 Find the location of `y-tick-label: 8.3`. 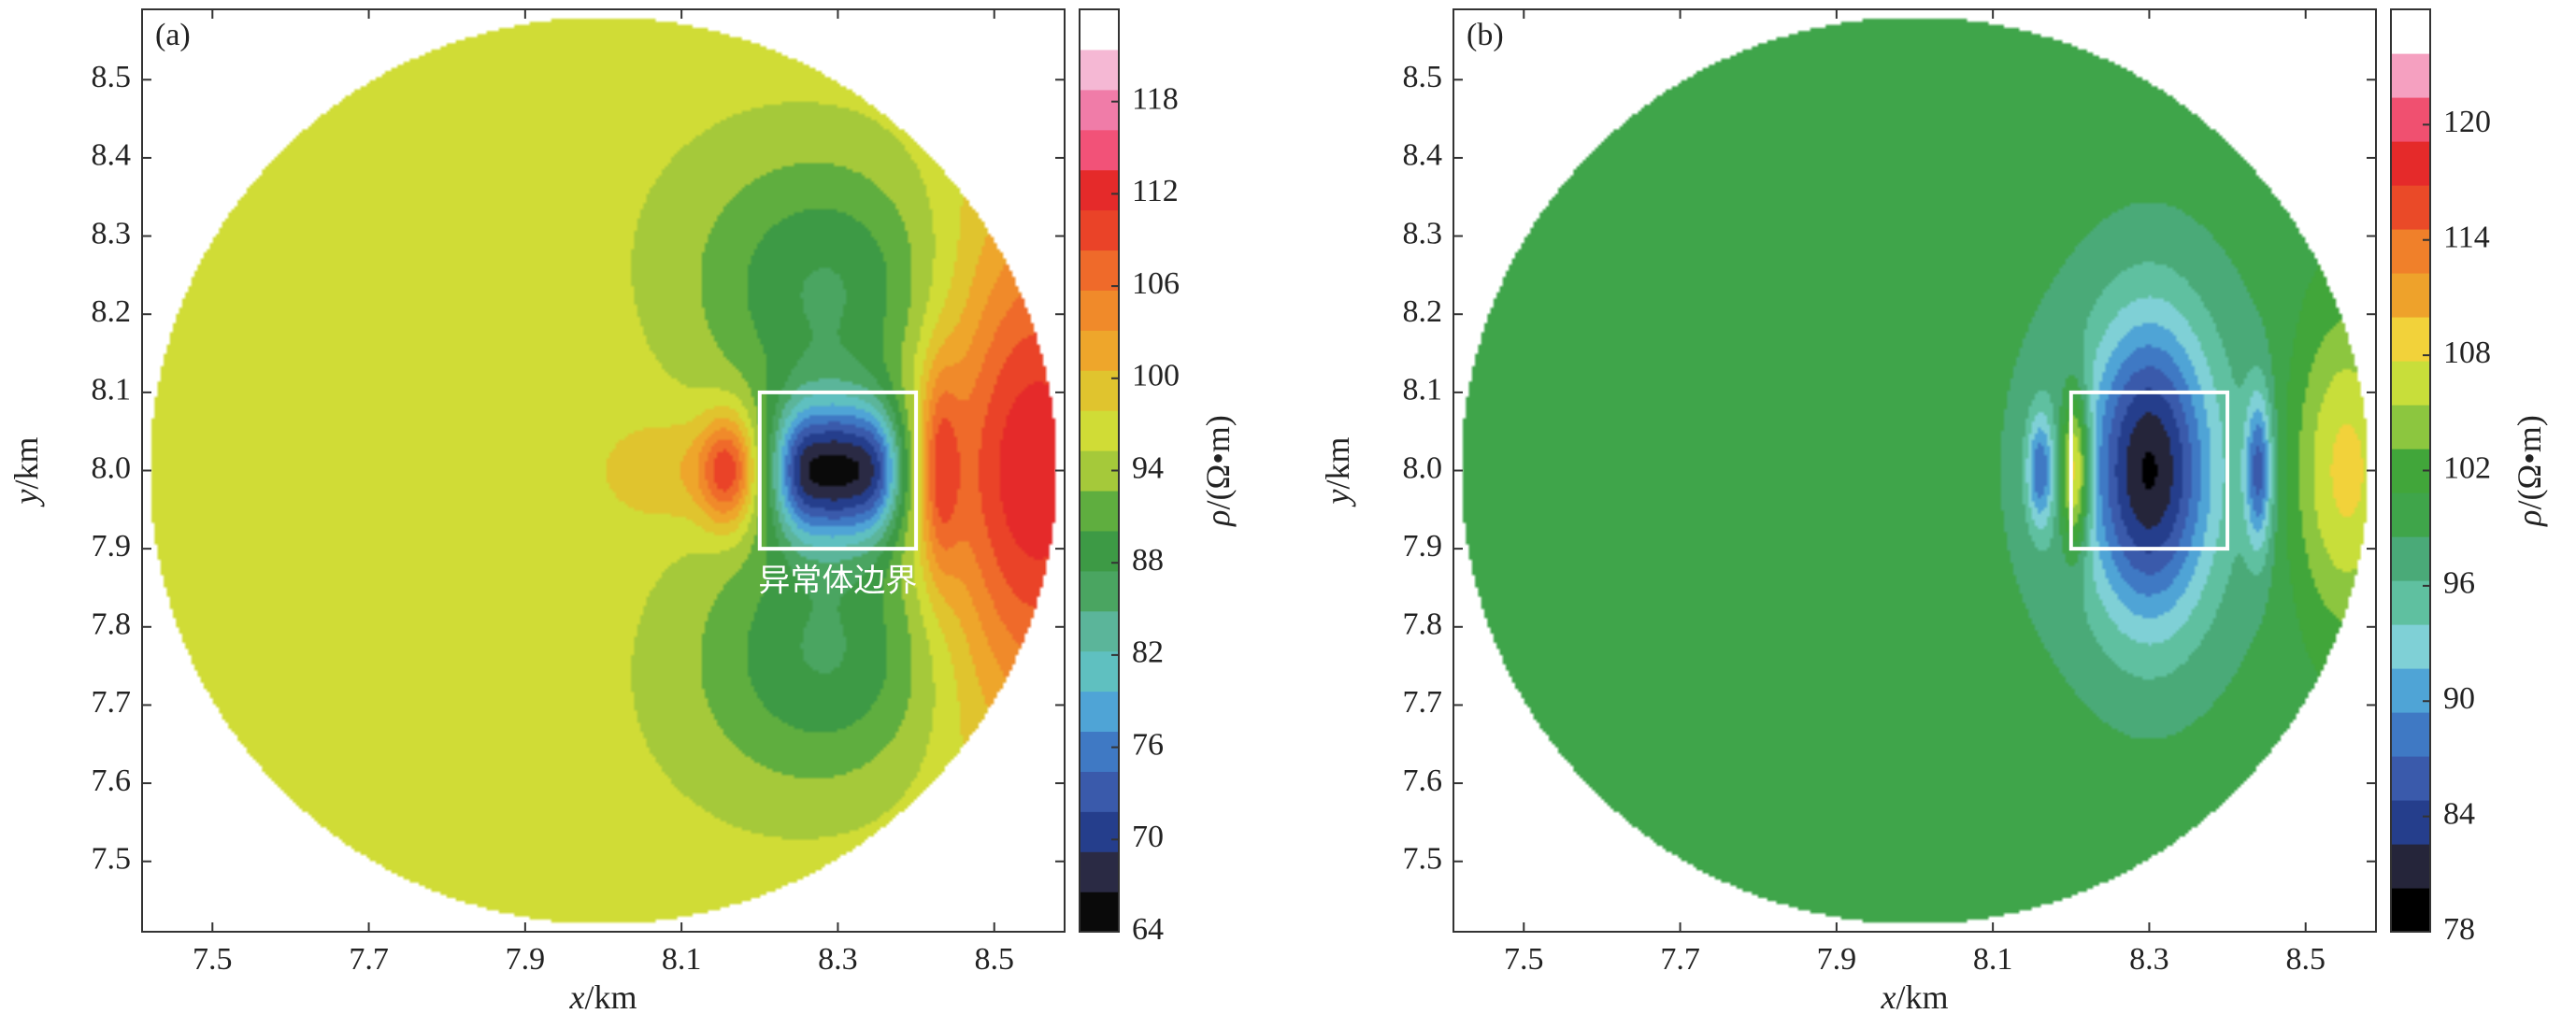

y-tick-label: 8.3 is located at coordinates (112, 233).